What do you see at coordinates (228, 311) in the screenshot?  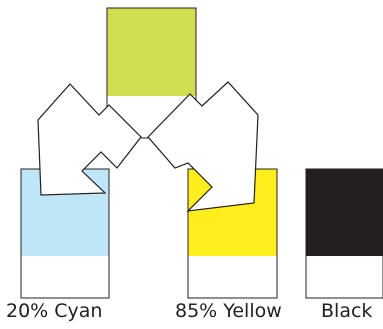 I see `yellow-label: 85% Yellow` at bounding box center [228, 311].